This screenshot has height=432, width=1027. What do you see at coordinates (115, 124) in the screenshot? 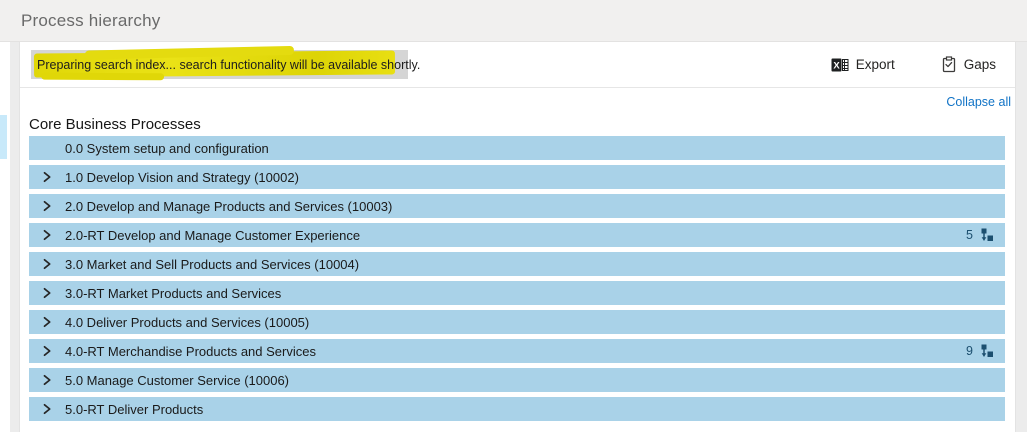
I see `process-group-title: Core Business Processes` at bounding box center [115, 124].